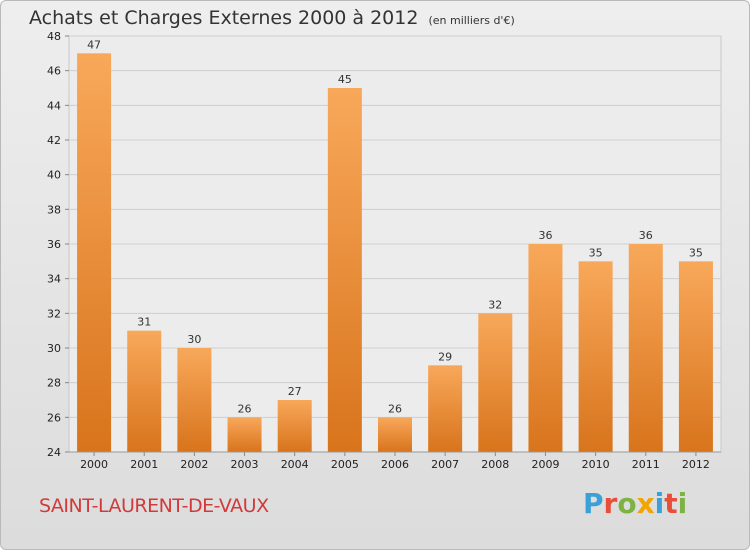 The height and width of the screenshot is (550, 750). Describe the element at coordinates (54, 452) in the screenshot. I see `y-tick-label: 24` at that location.